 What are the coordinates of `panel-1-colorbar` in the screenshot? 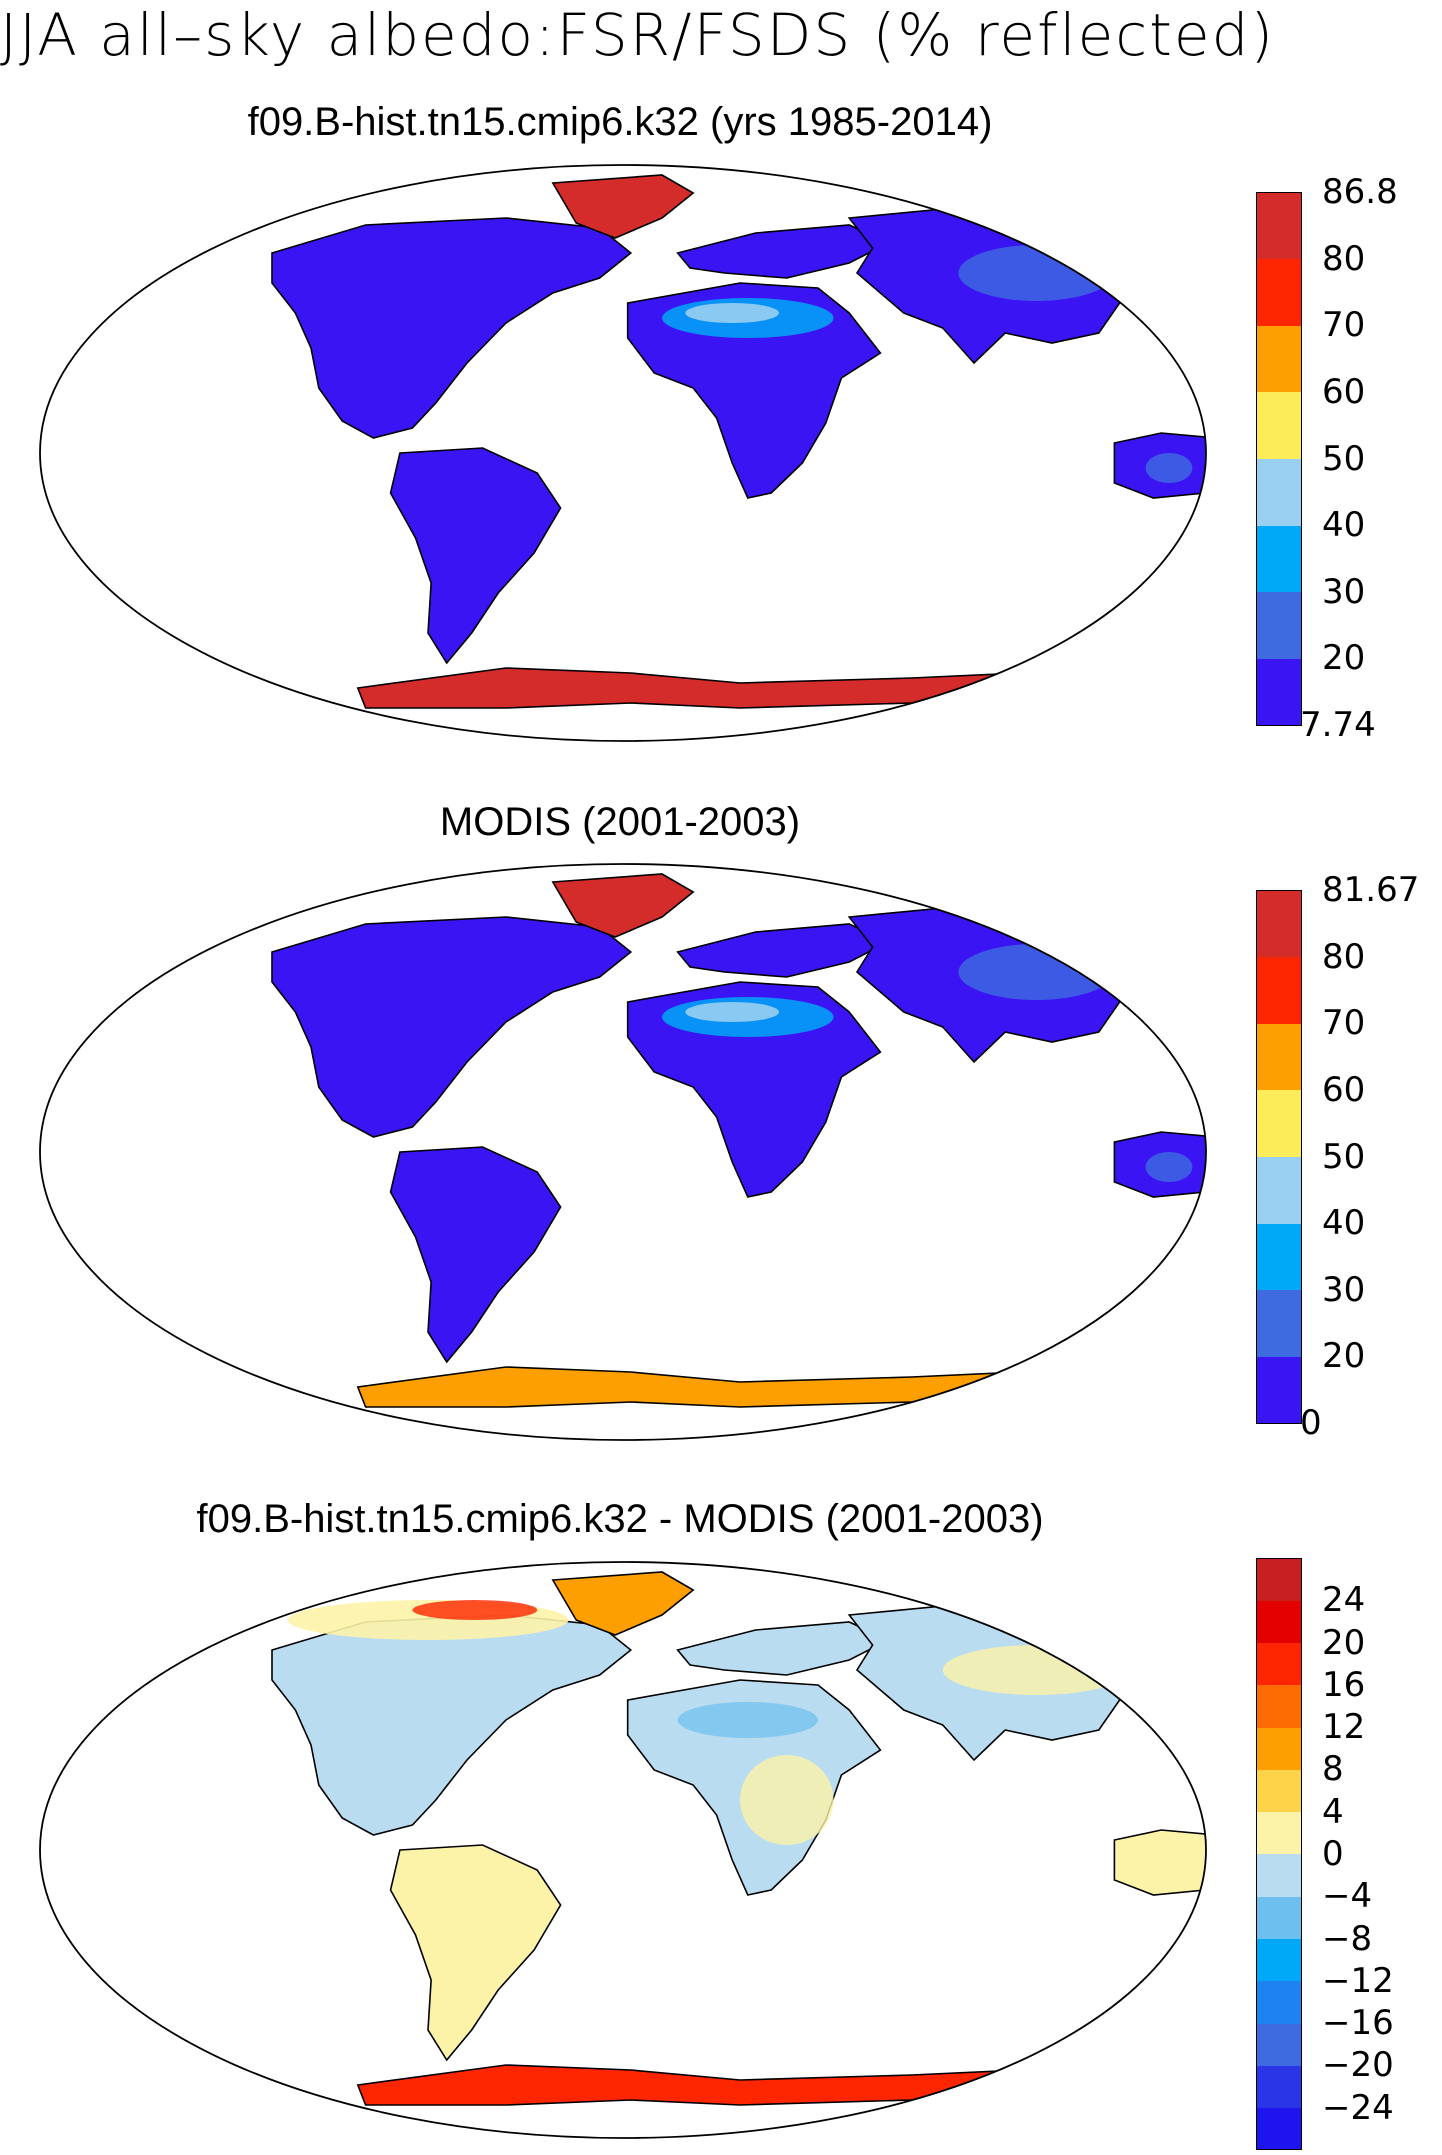 It's located at (1279, 459).